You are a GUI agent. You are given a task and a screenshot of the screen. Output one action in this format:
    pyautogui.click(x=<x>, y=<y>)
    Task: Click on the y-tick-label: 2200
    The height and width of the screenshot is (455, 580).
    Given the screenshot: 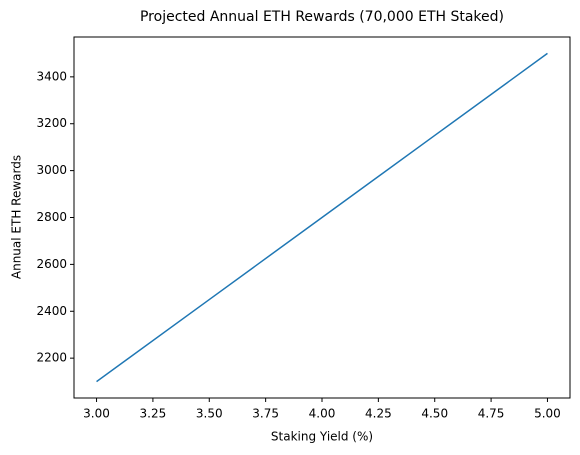 What is the action you would take?
    pyautogui.click(x=51, y=358)
    